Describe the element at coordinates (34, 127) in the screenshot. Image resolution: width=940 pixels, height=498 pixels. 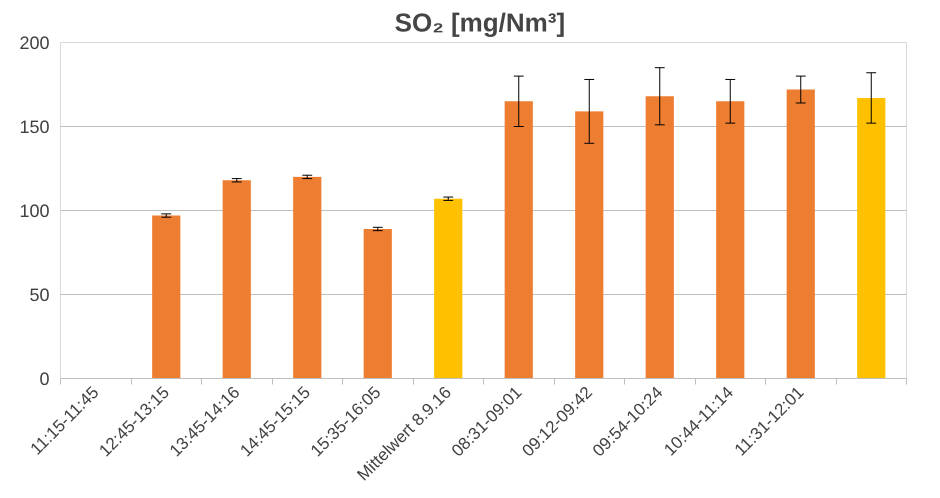
I see `y-tick-label: 150` at that location.